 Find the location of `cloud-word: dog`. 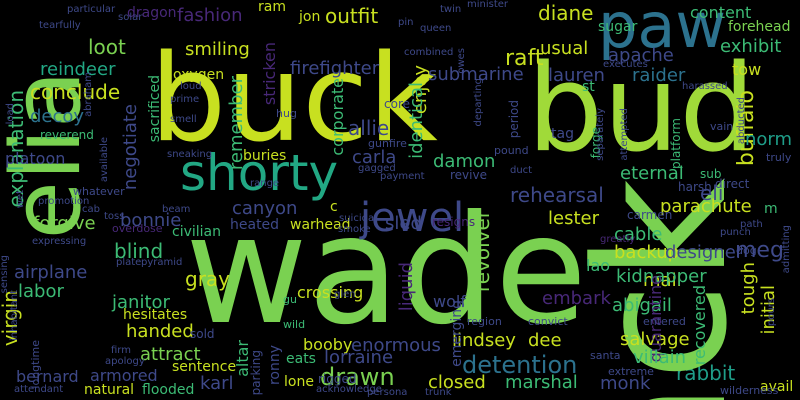

cloud-word: dog is located at coordinates (746, 250).